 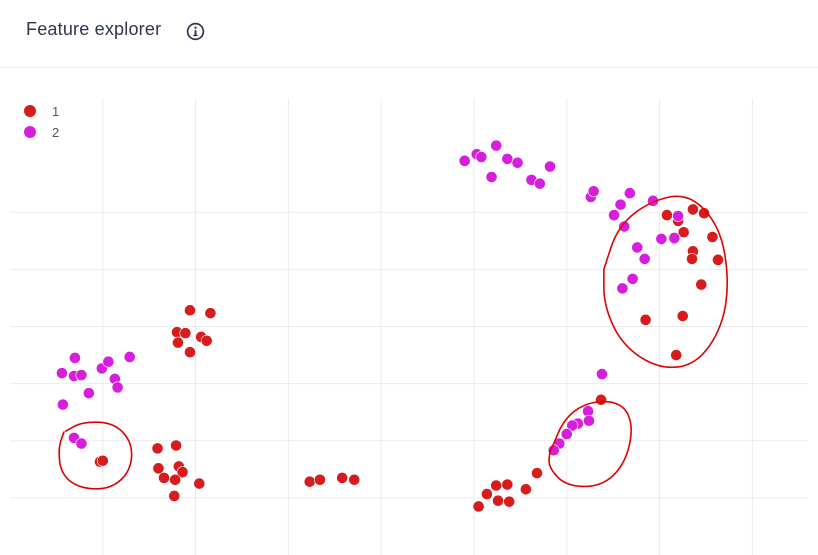 I want to click on panel-title: Feature explorer, so click(x=94, y=29).